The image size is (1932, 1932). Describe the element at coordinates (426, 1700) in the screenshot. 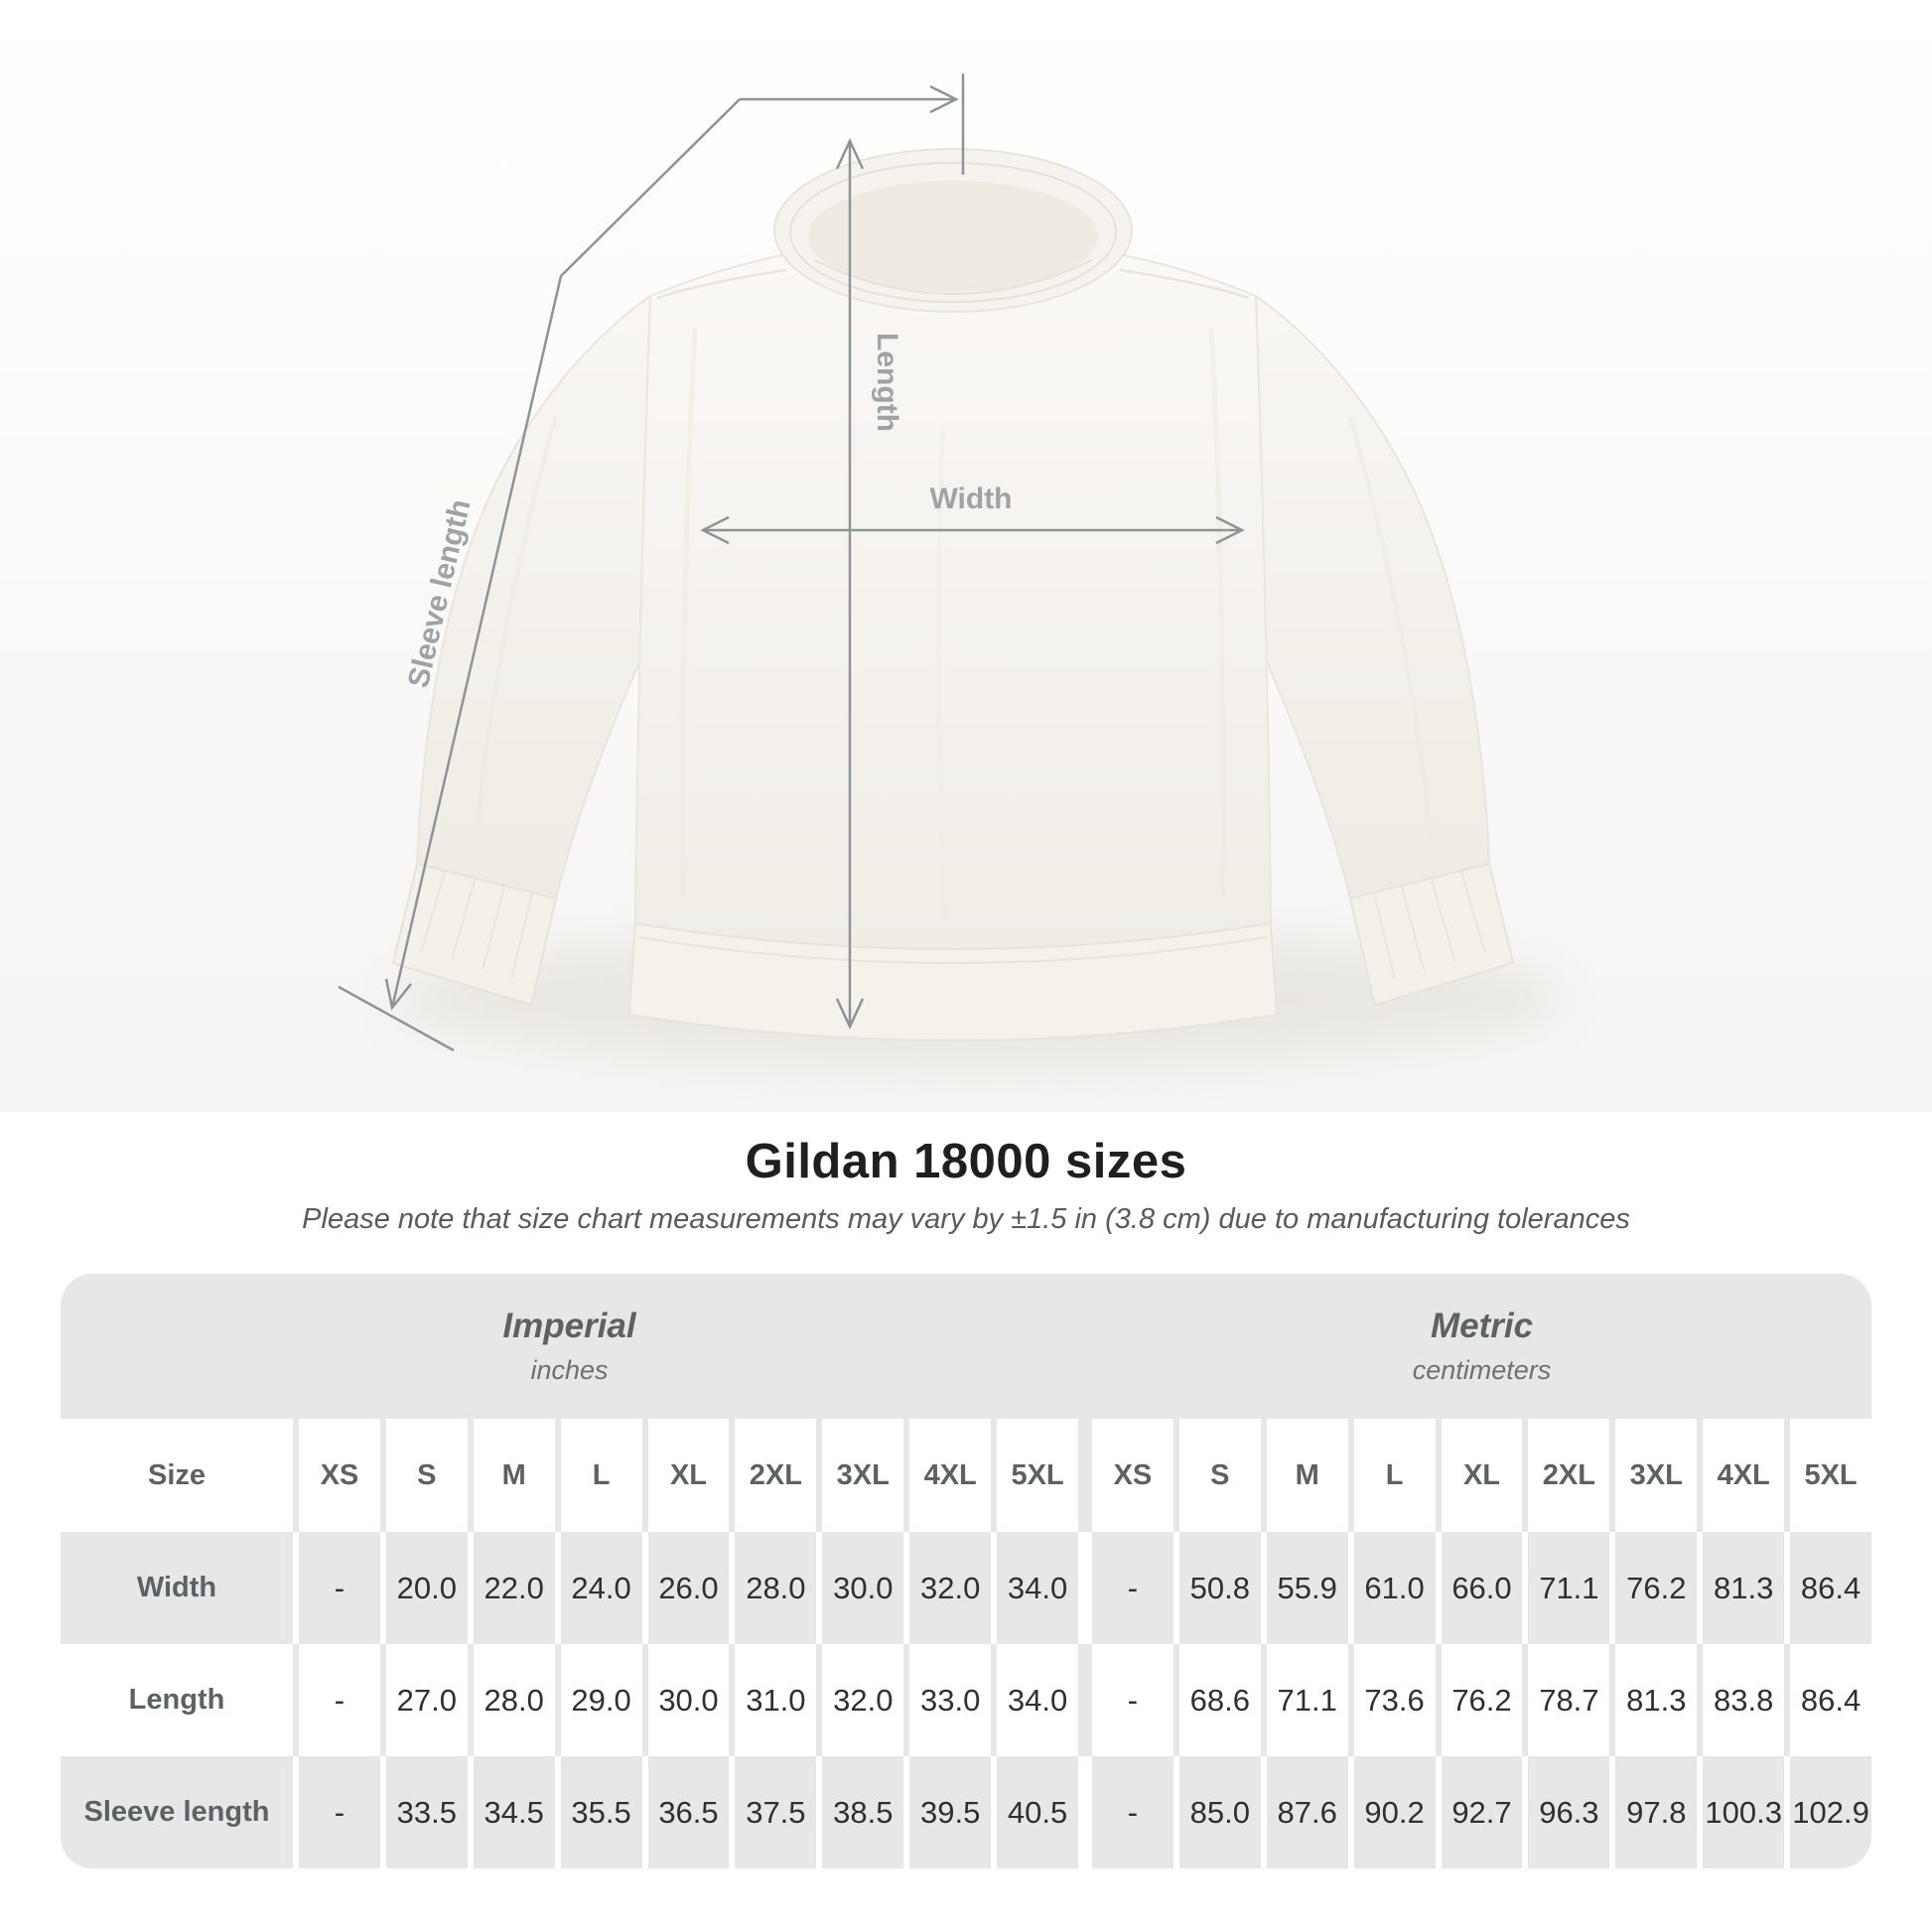

I see `table-cell: 27.0` at that location.